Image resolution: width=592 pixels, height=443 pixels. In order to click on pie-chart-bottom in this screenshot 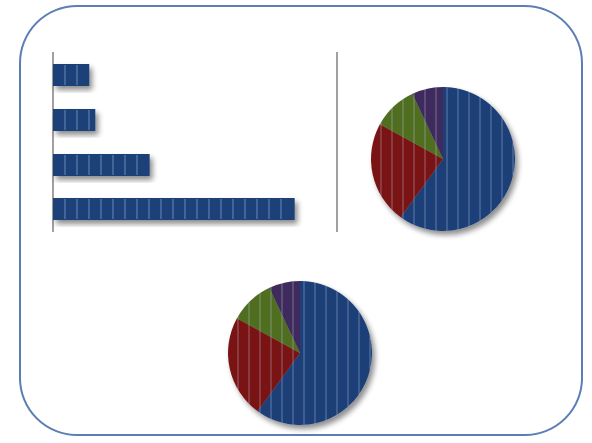, I will do `click(300, 353)`.